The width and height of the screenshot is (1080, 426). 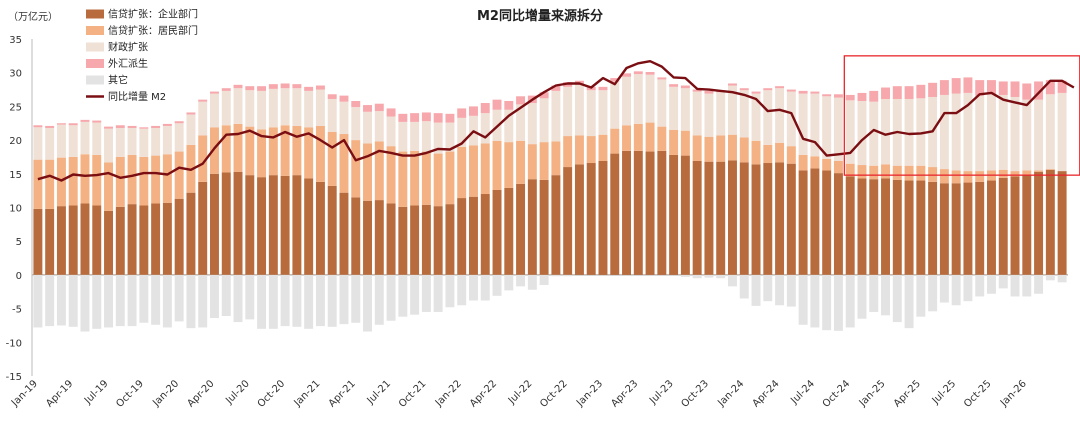 What do you see at coordinates (153, 14) in the screenshot?
I see `legend-label: 信贷扩张：企业部门` at bounding box center [153, 14].